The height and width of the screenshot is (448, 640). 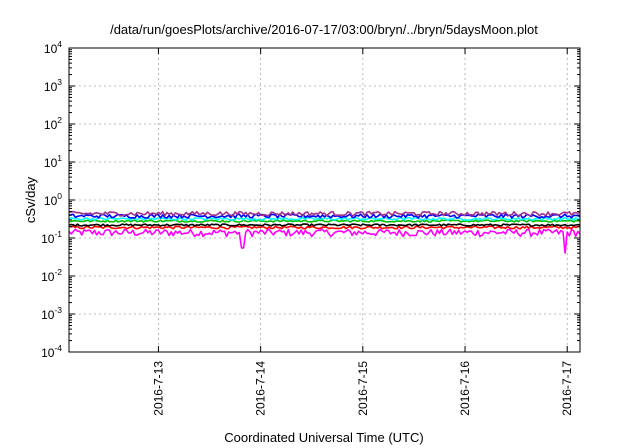 What do you see at coordinates (53, 199) in the screenshot?
I see `y-tick-label: 10⁰` at bounding box center [53, 199].